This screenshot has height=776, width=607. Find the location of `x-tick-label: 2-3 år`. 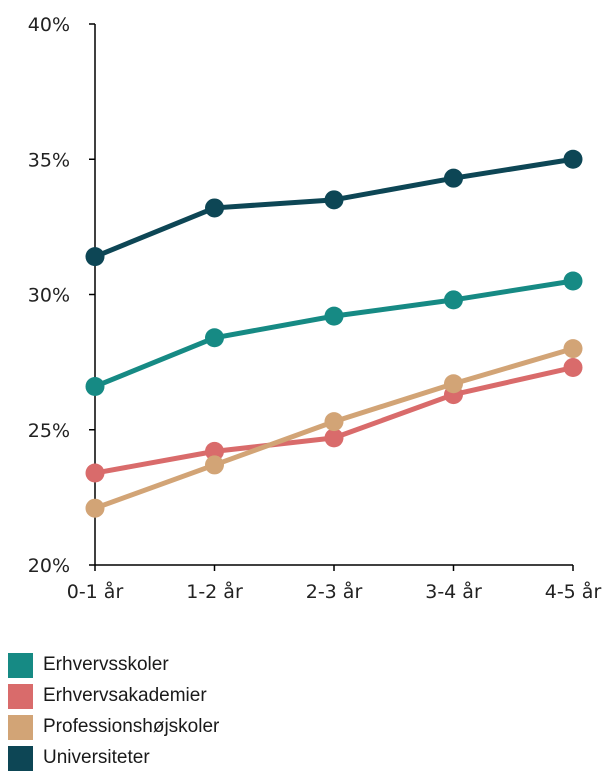

x-tick-label: 2-3 år is located at coordinates (334, 591).